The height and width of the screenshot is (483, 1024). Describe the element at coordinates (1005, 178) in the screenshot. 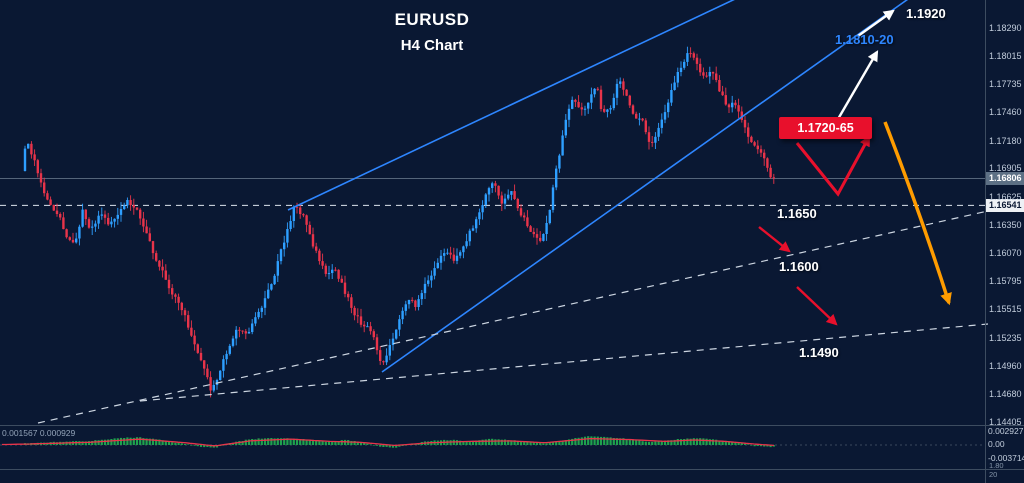

I see `current-price-box: 1.16806` at that location.